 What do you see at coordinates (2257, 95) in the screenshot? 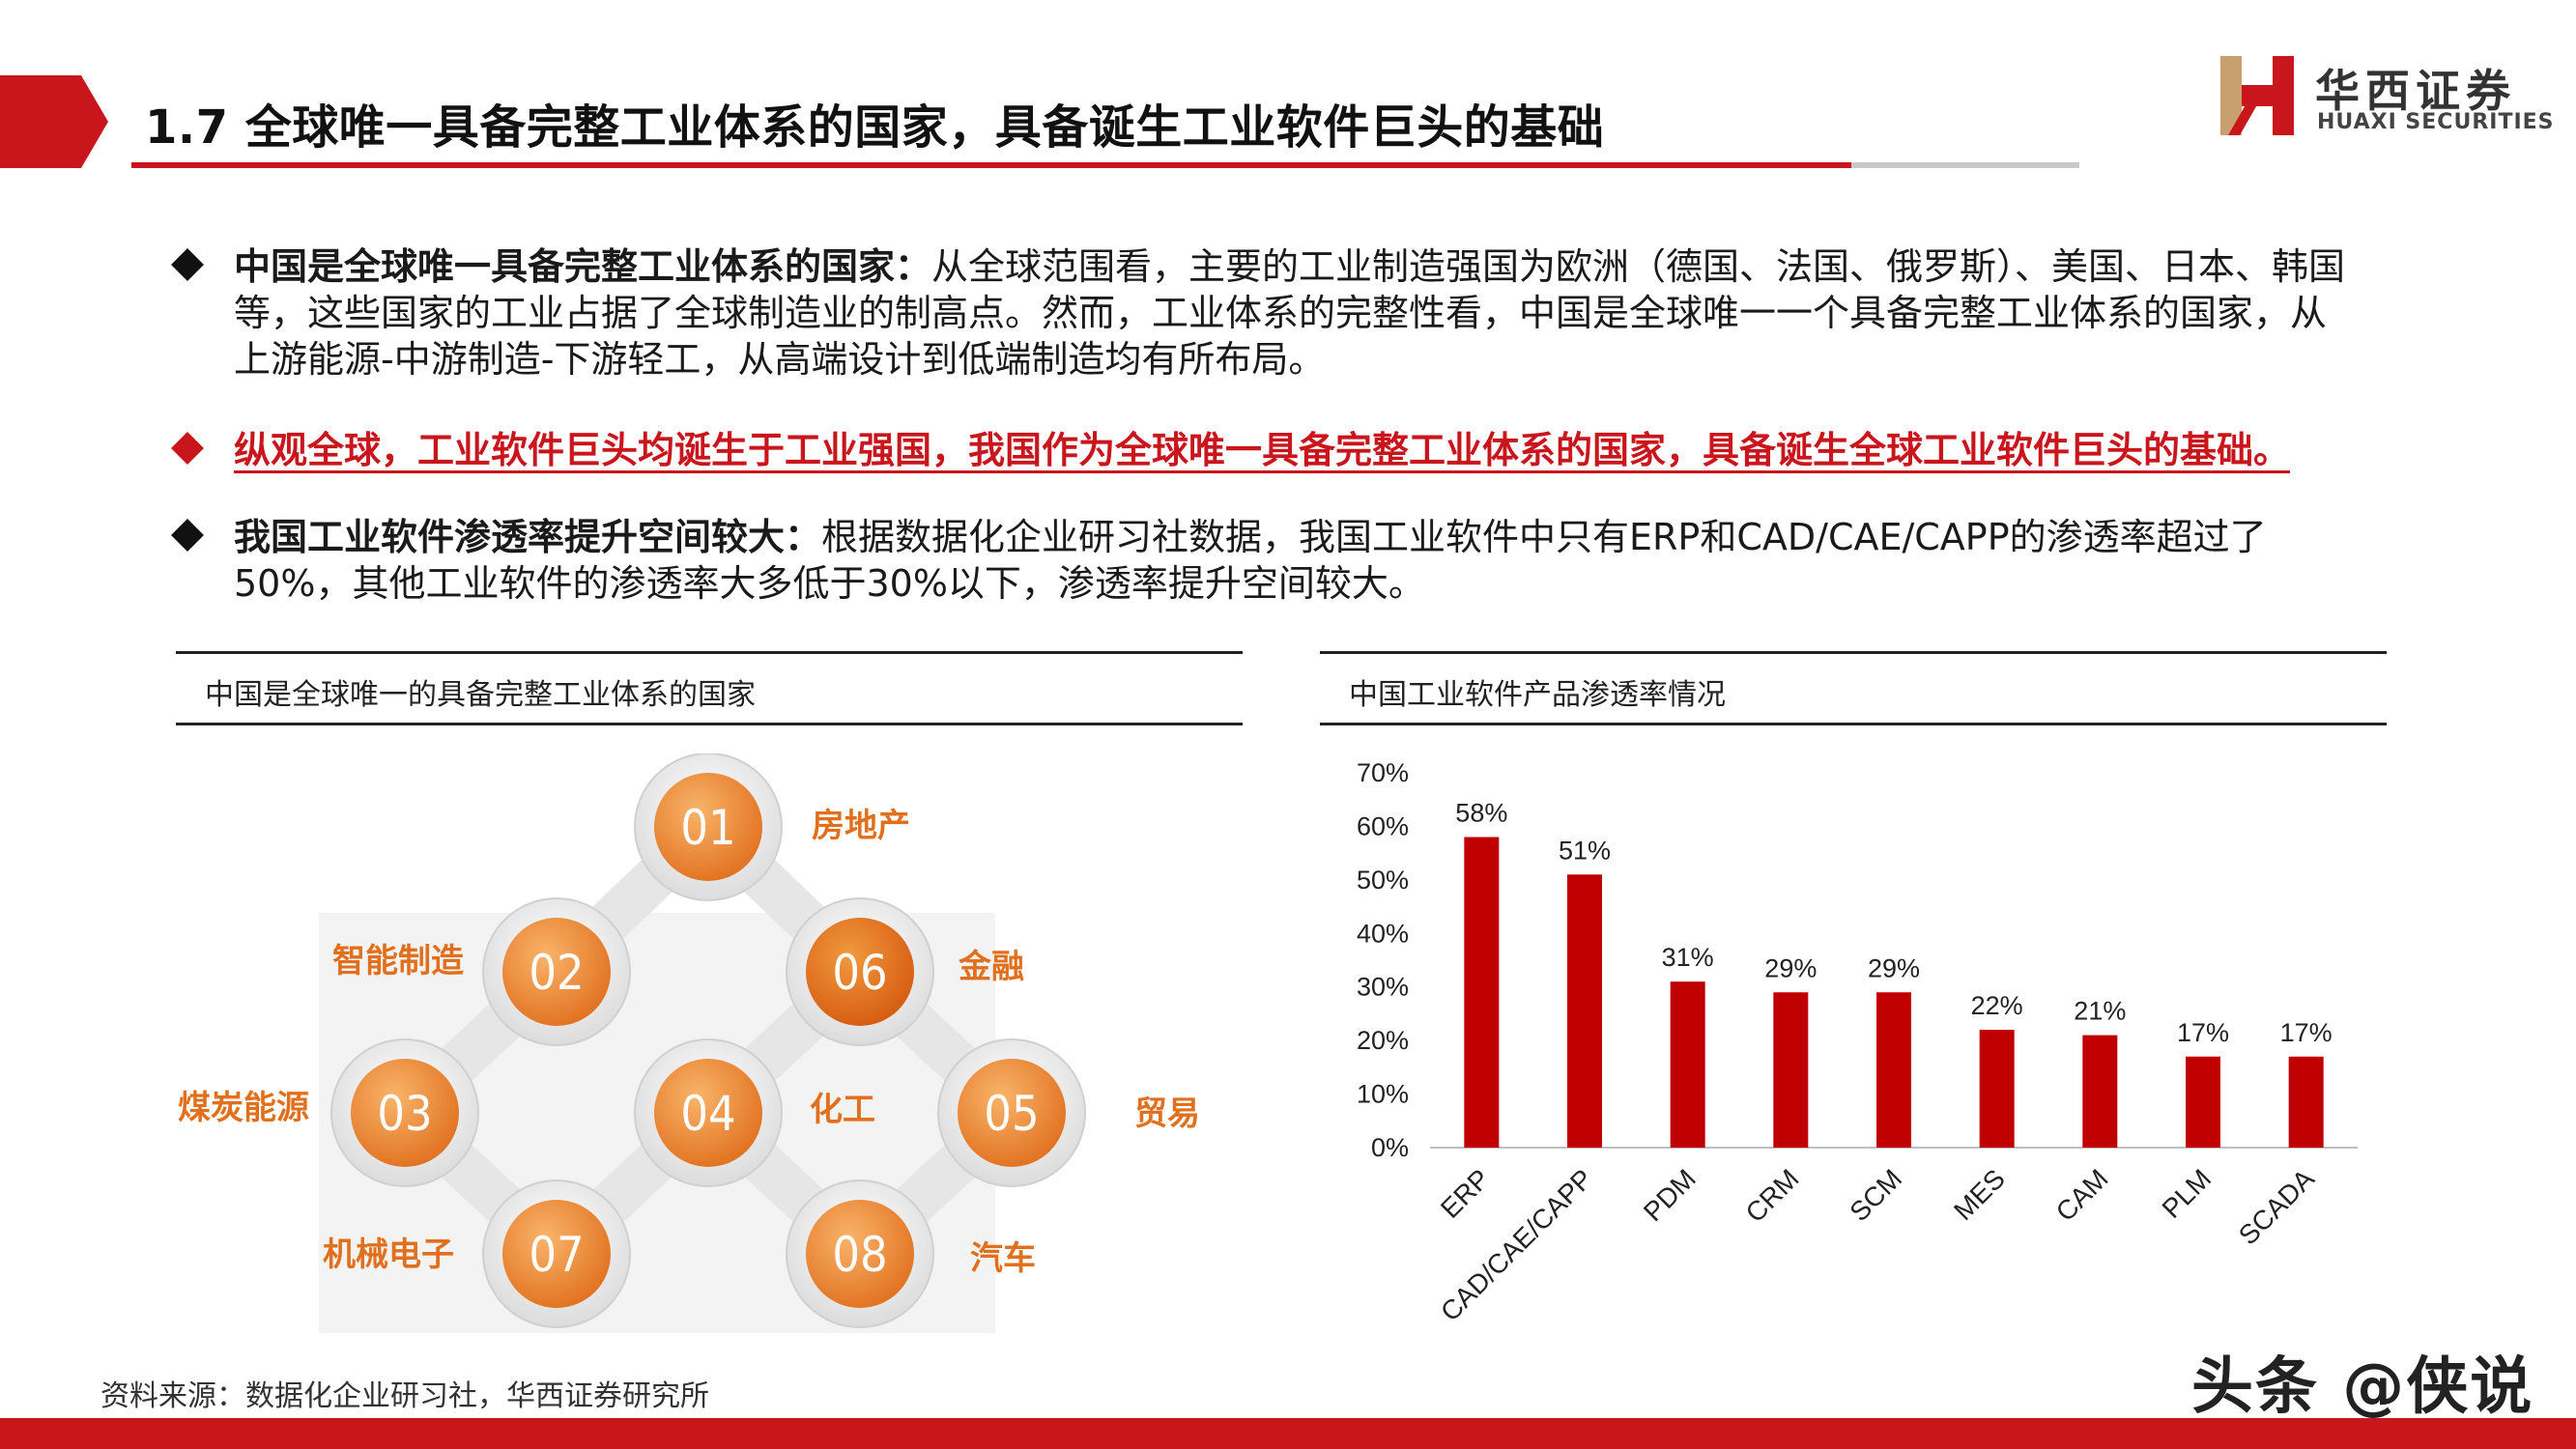
I see `huaxi-logo-icon` at bounding box center [2257, 95].